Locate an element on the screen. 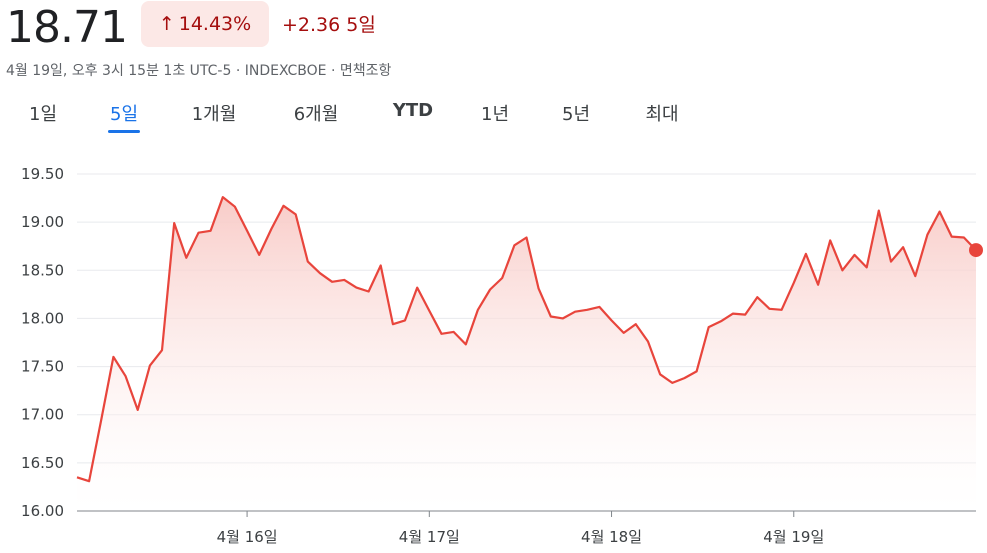  x-tick-label: 4월 19일 is located at coordinates (793, 537).